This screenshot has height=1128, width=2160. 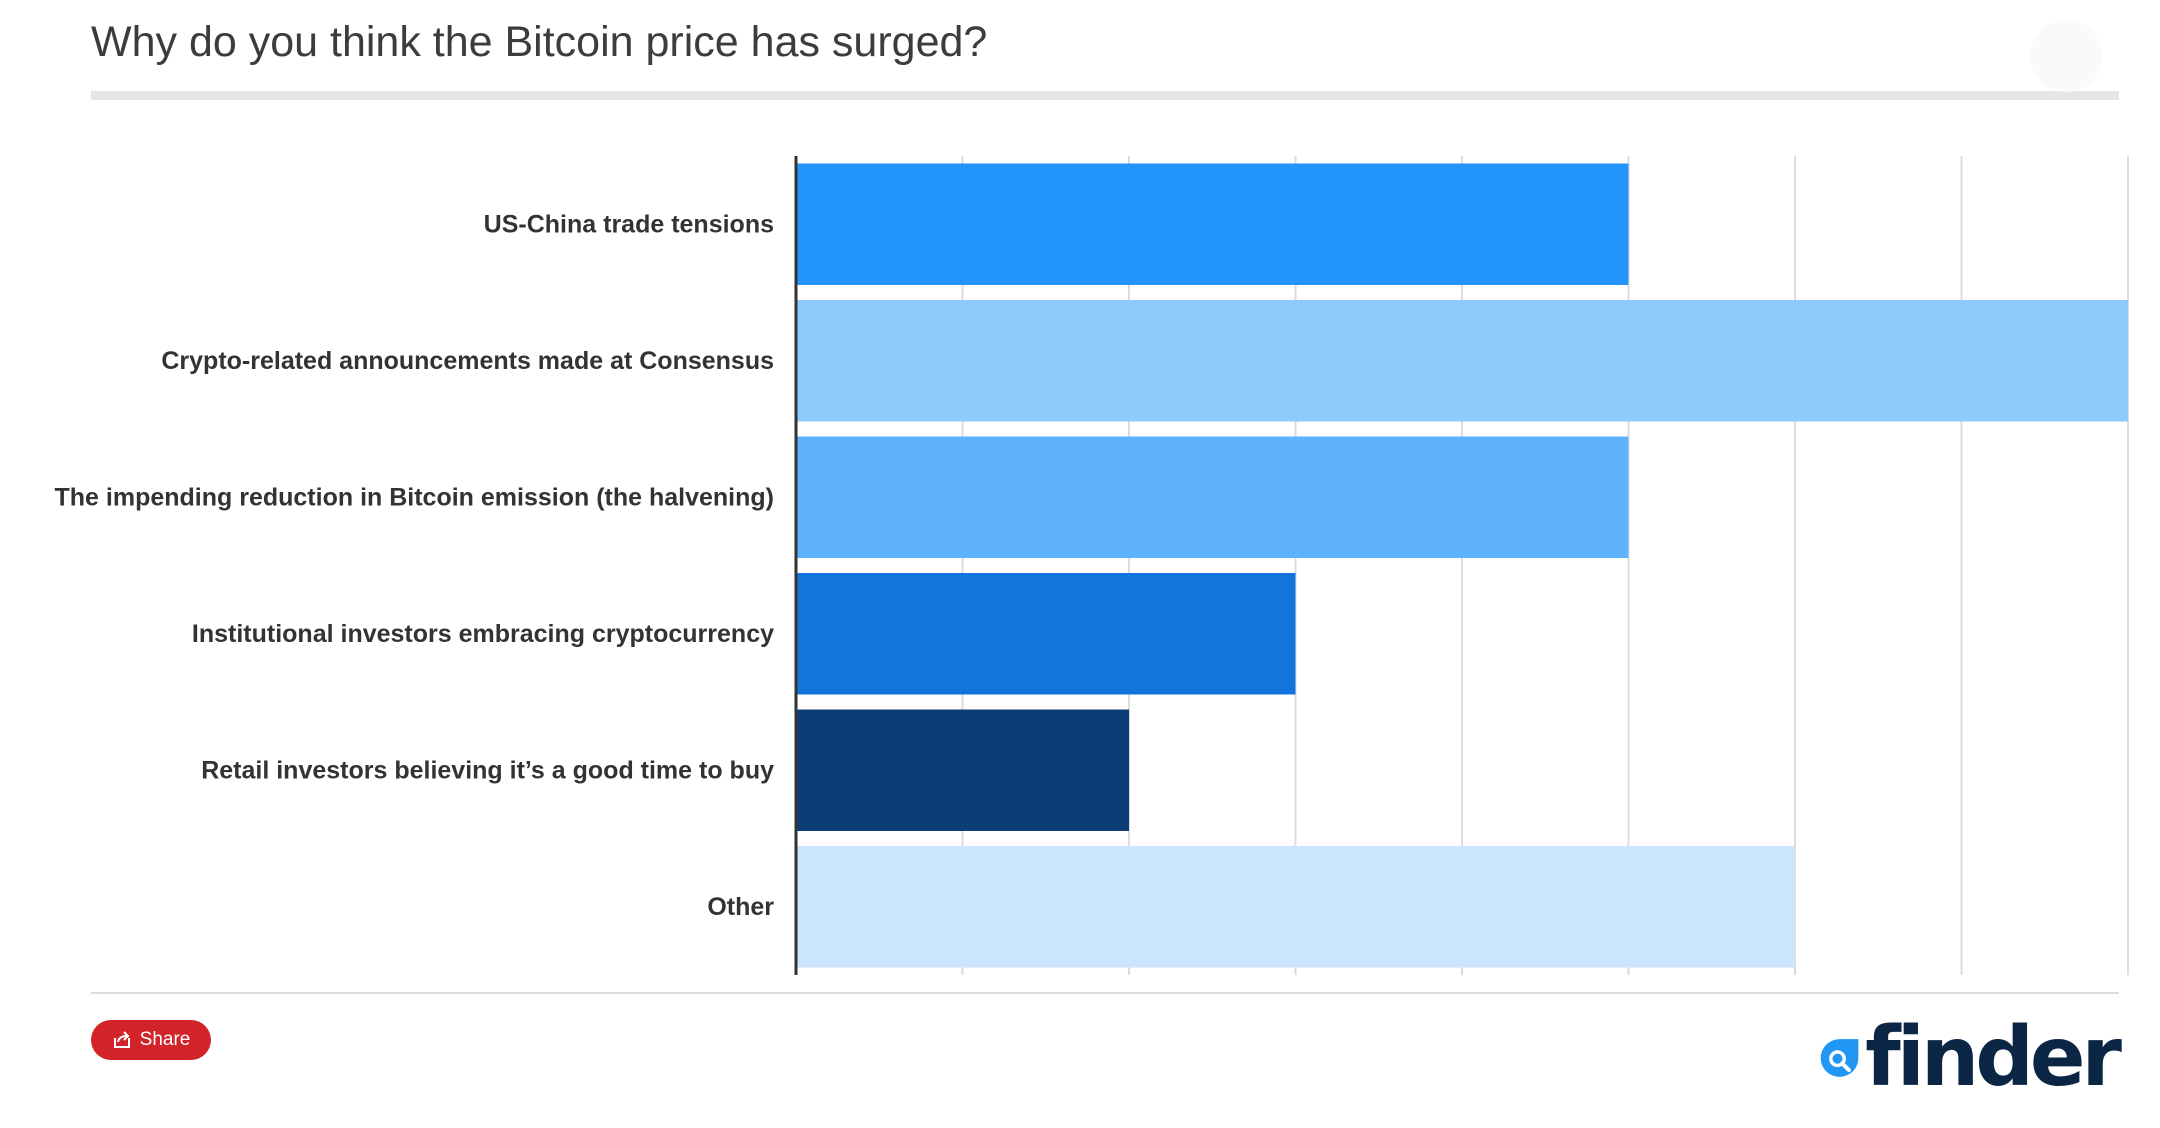 I want to click on share-button: Share, so click(x=151, y=1040).